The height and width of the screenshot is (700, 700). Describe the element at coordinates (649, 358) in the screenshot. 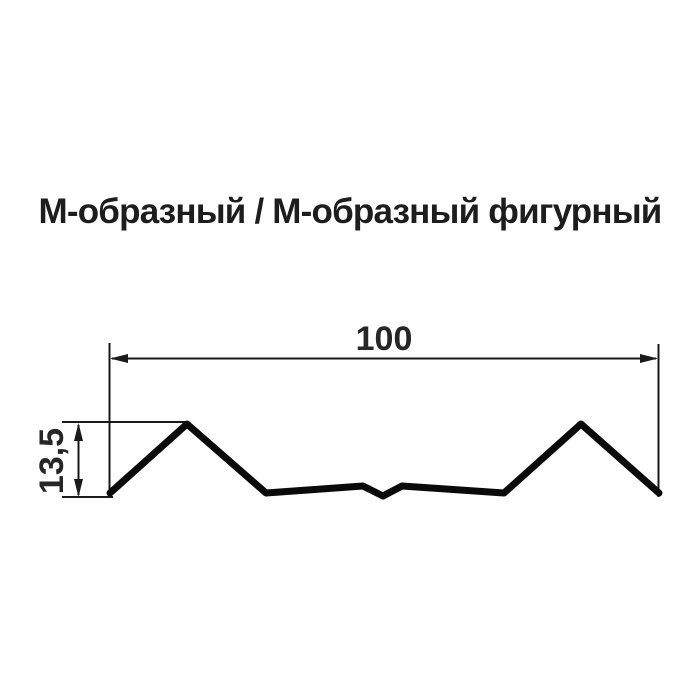

I see `width-arrow-right-icon` at that location.